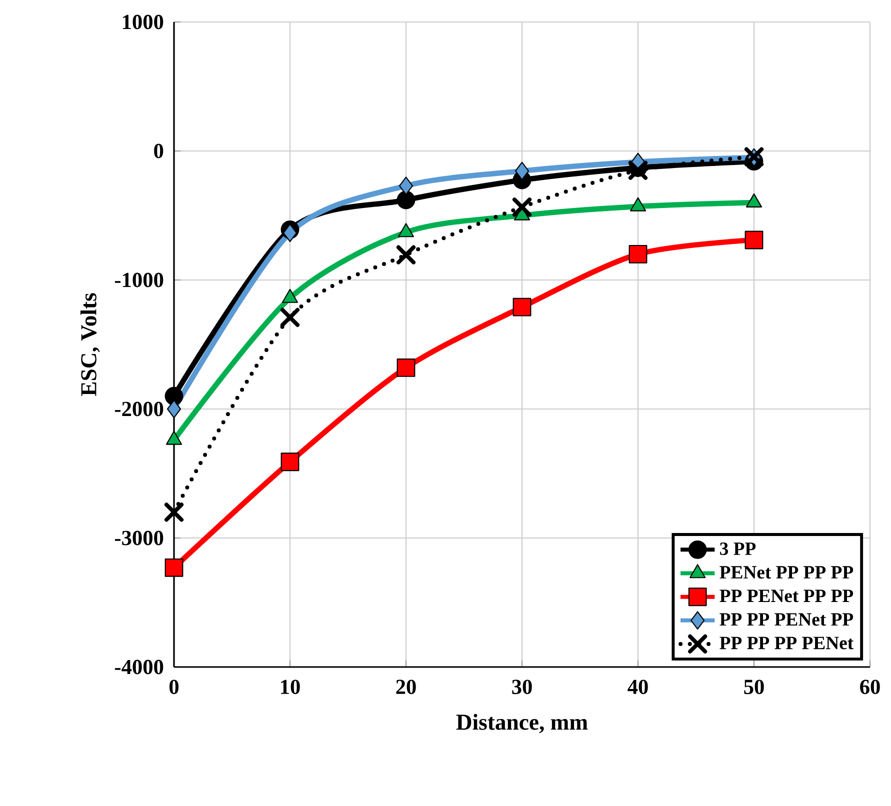 This screenshot has height=806, width=891. I want to click on legend-label: PP PP PENet PP, so click(787, 619).